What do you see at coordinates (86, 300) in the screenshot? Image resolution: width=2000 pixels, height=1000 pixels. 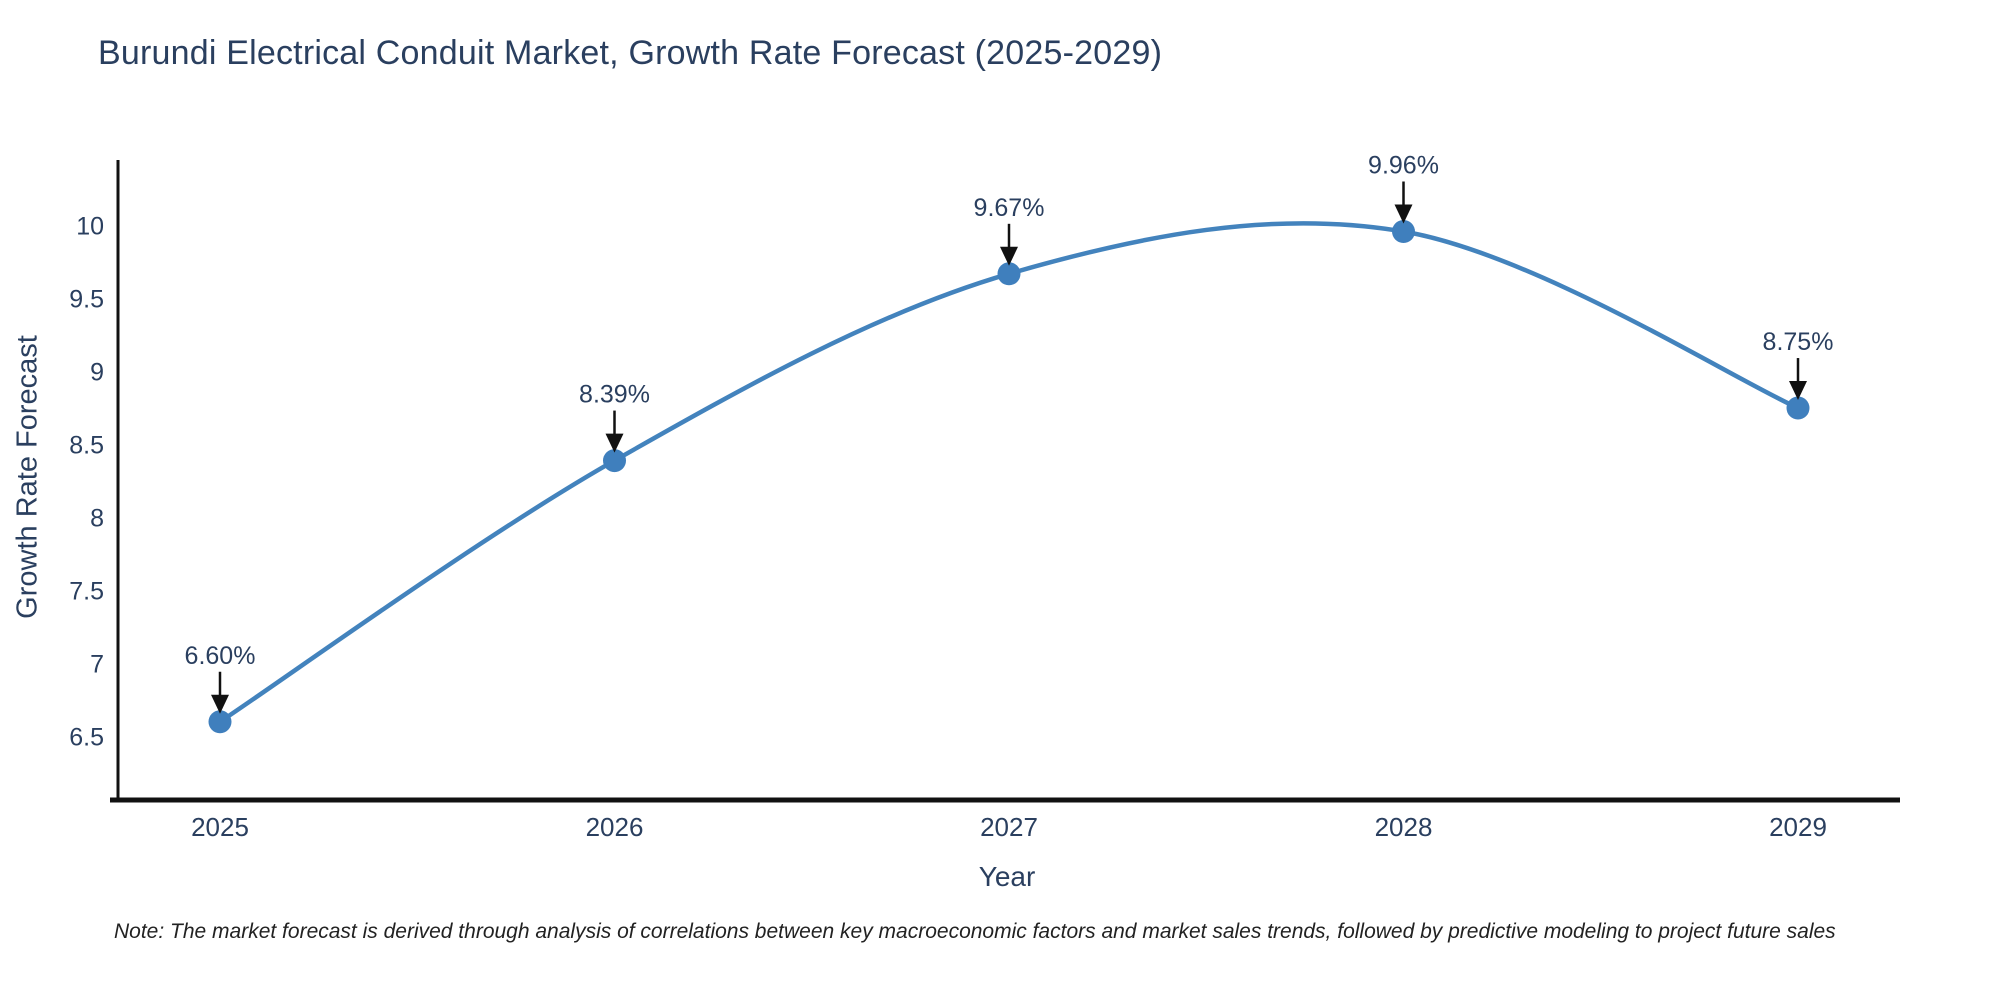 I see `y-tick-label: 9.5` at bounding box center [86, 300].